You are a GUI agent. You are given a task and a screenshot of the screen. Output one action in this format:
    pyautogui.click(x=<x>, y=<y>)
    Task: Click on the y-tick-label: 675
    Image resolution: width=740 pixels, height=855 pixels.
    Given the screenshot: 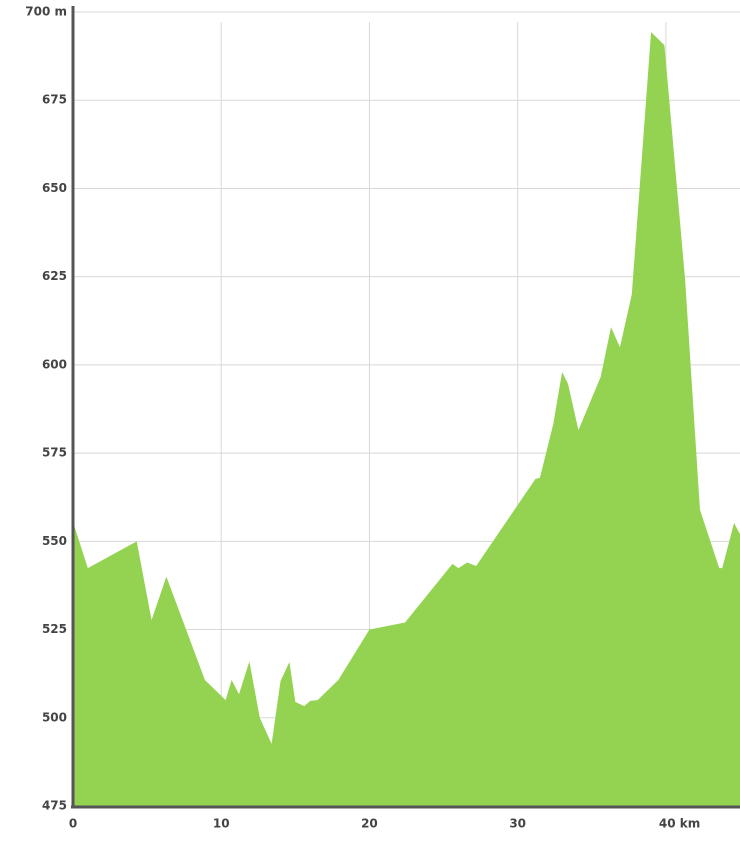 What is the action you would take?
    pyautogui.click(x=54, y=100)
    